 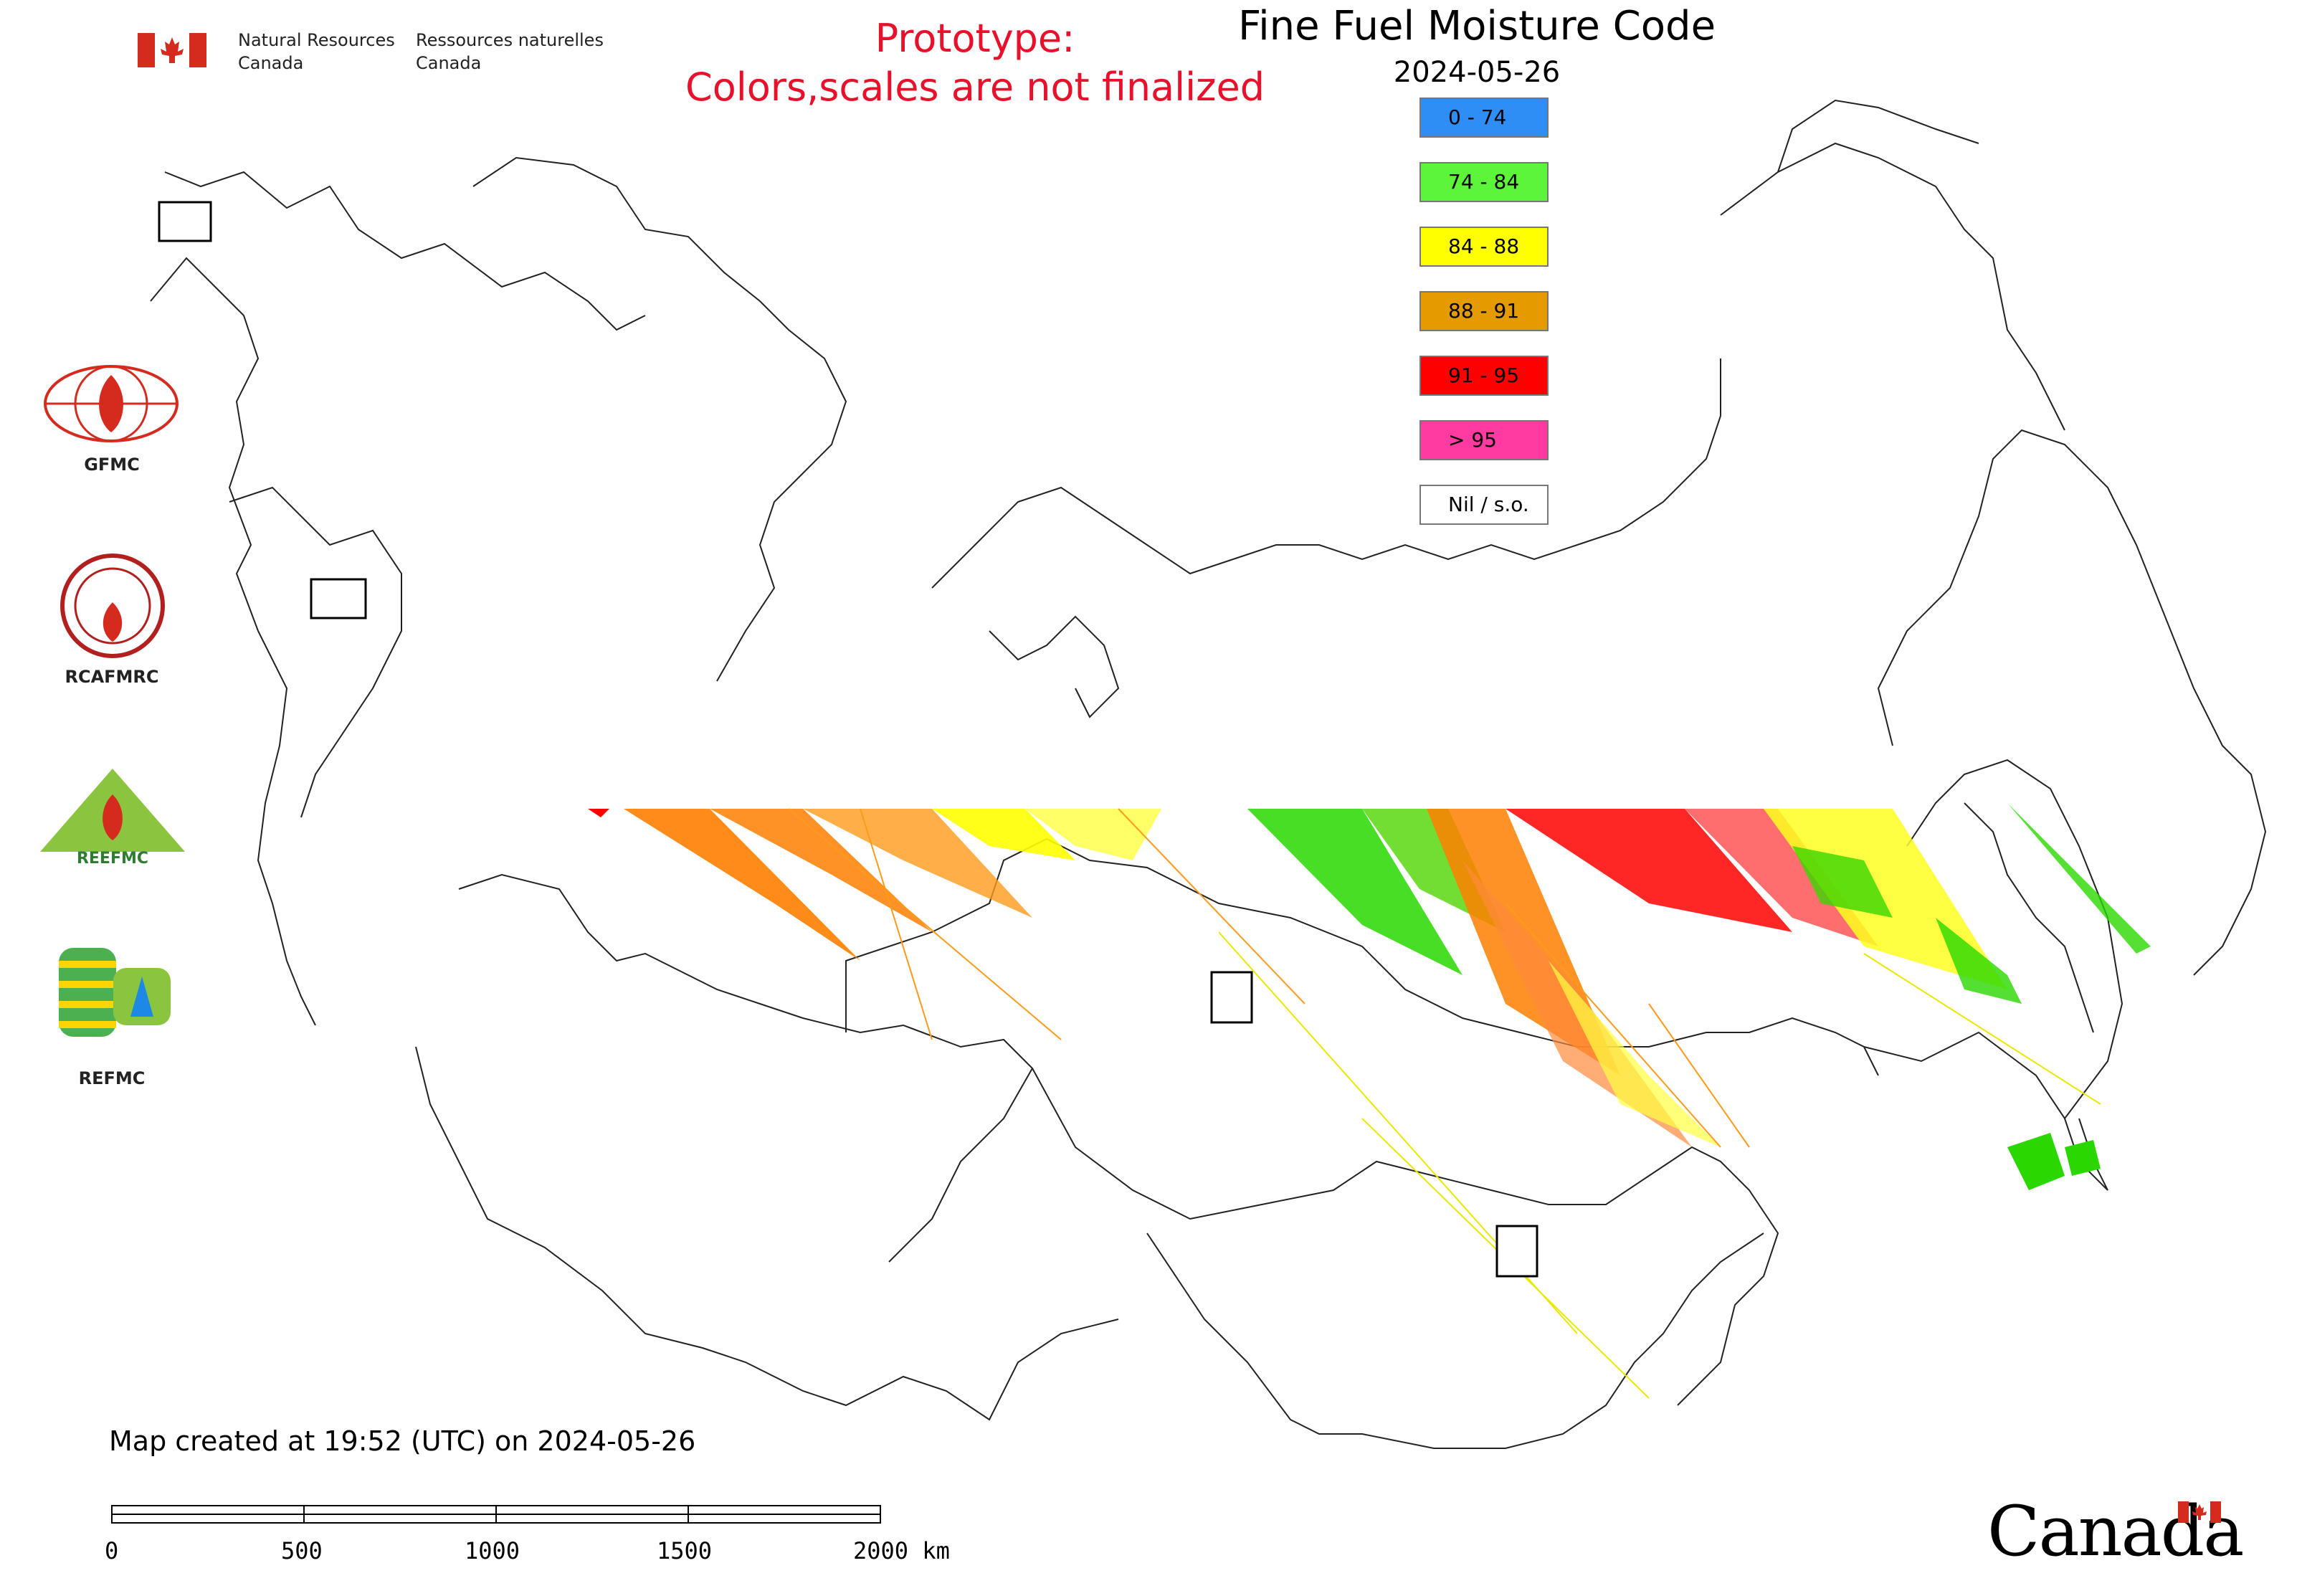 I want to click on gfmc-label: GFMC, so click(x=112, y=465).